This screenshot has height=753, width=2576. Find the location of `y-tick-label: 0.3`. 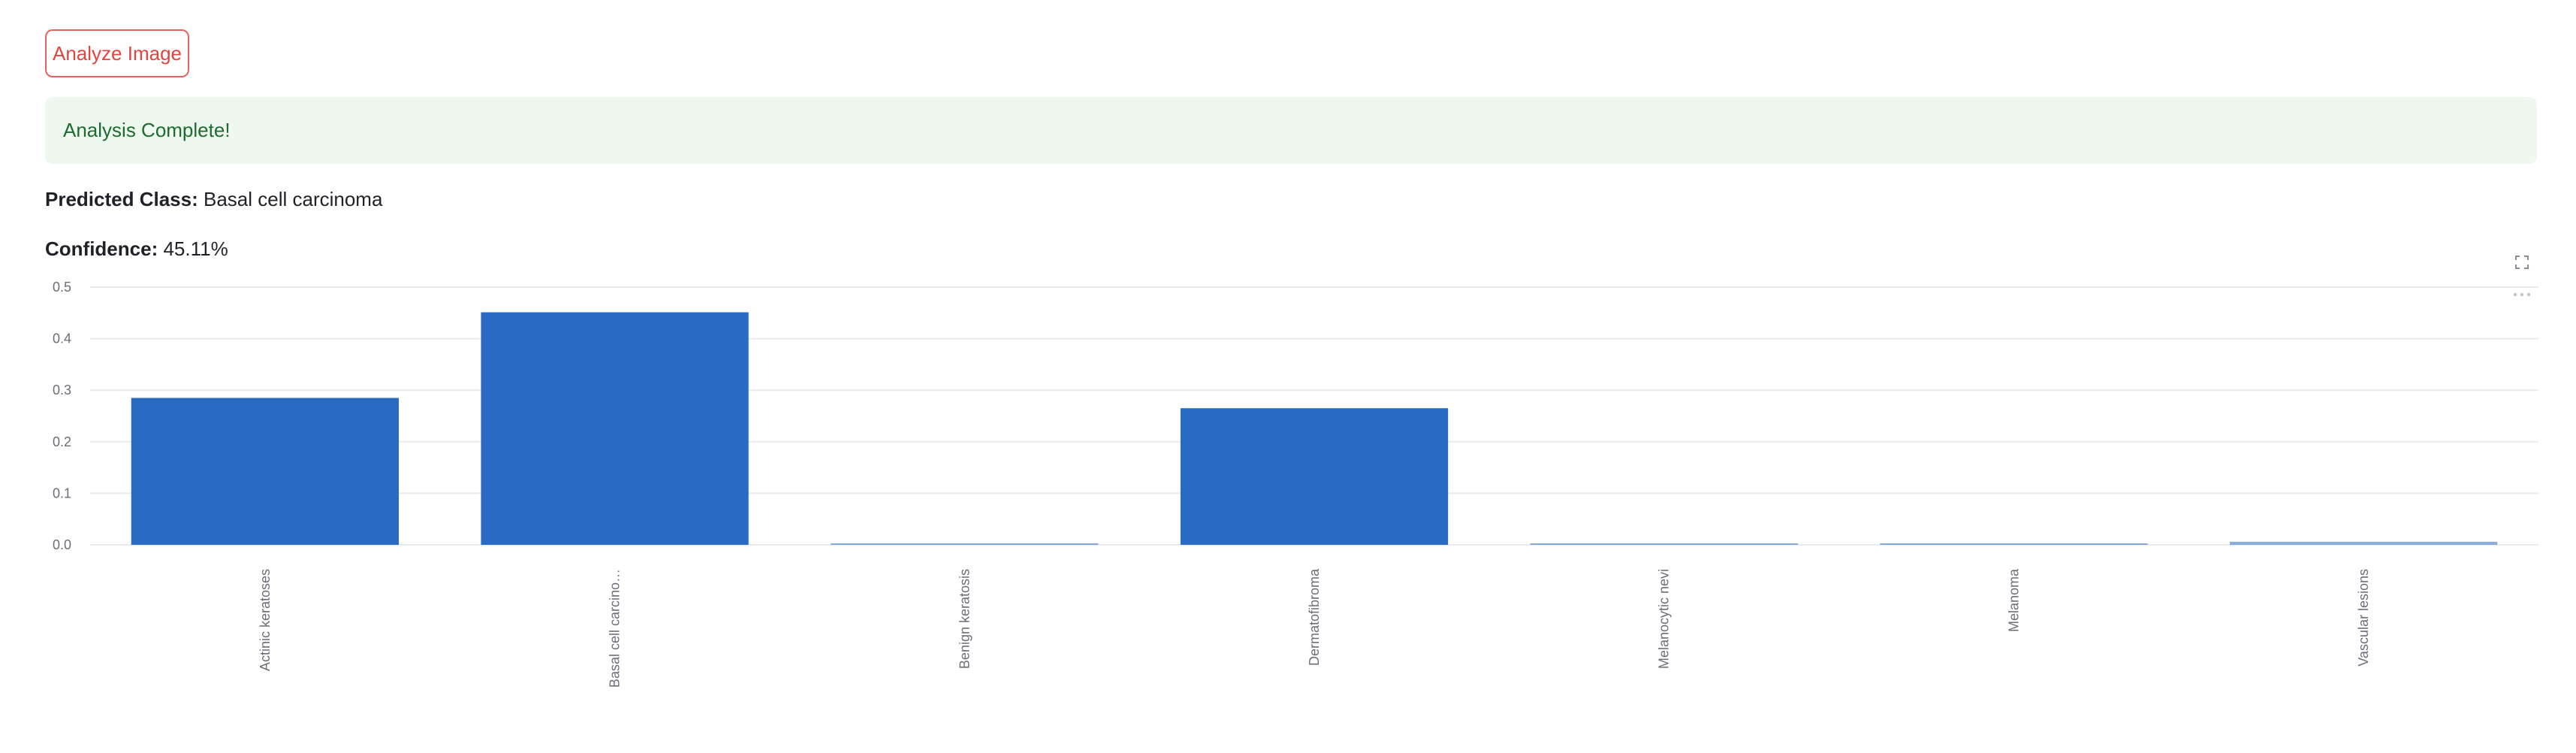

y-tick-label: 0.3 is located at coordinates (62, 390).